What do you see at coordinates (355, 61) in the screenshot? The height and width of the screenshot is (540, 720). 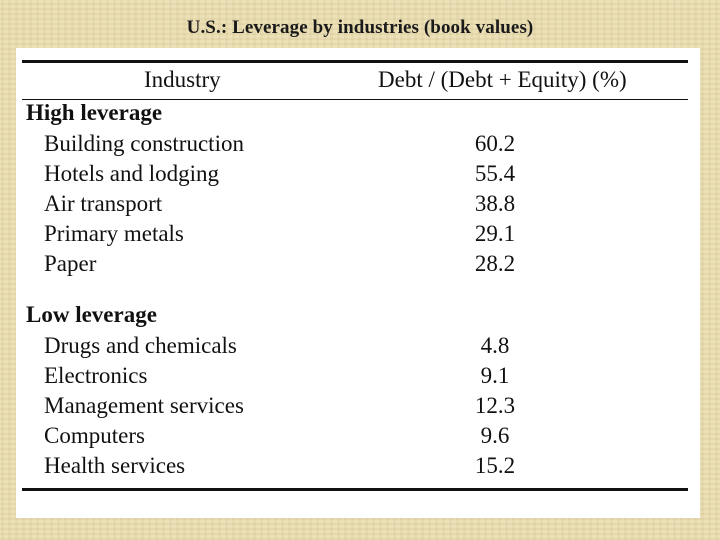 I see `table-top-rule` at bounding box center [355, 61].